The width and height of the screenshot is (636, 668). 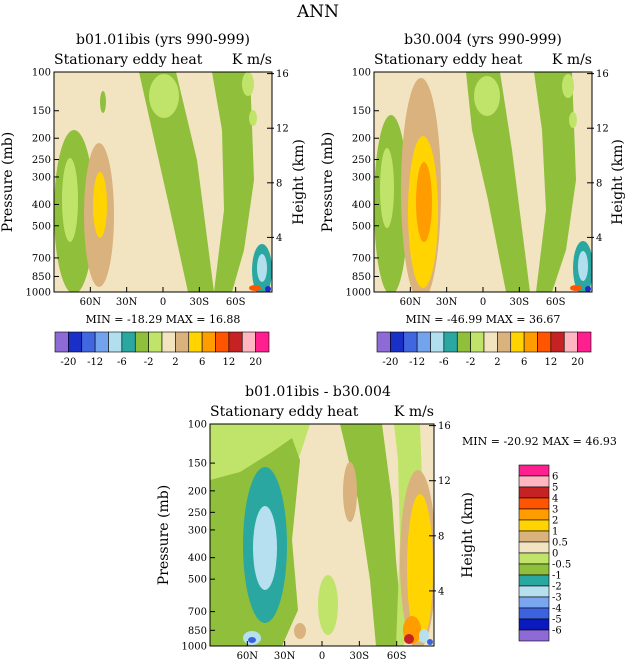 I want to click on panel-2-colorbar-label: 20, so click(x=577, y=362).